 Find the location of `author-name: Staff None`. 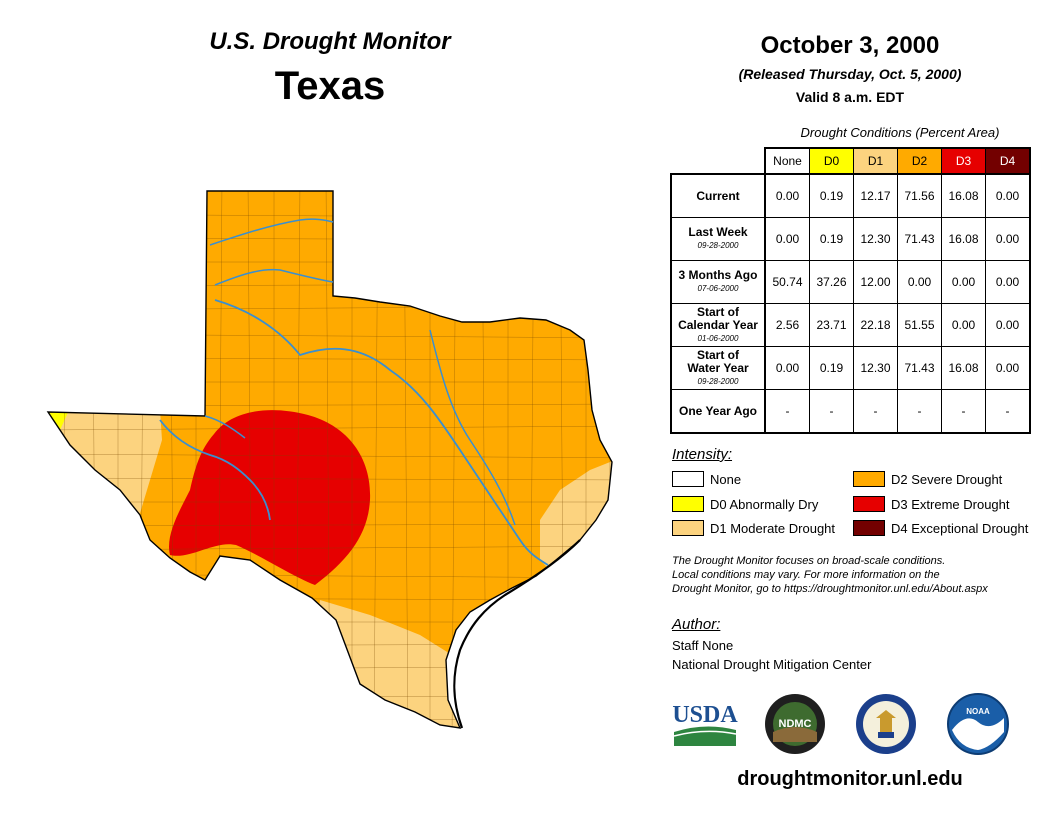

author-name: Staff None is located at coordinates (703, 645).